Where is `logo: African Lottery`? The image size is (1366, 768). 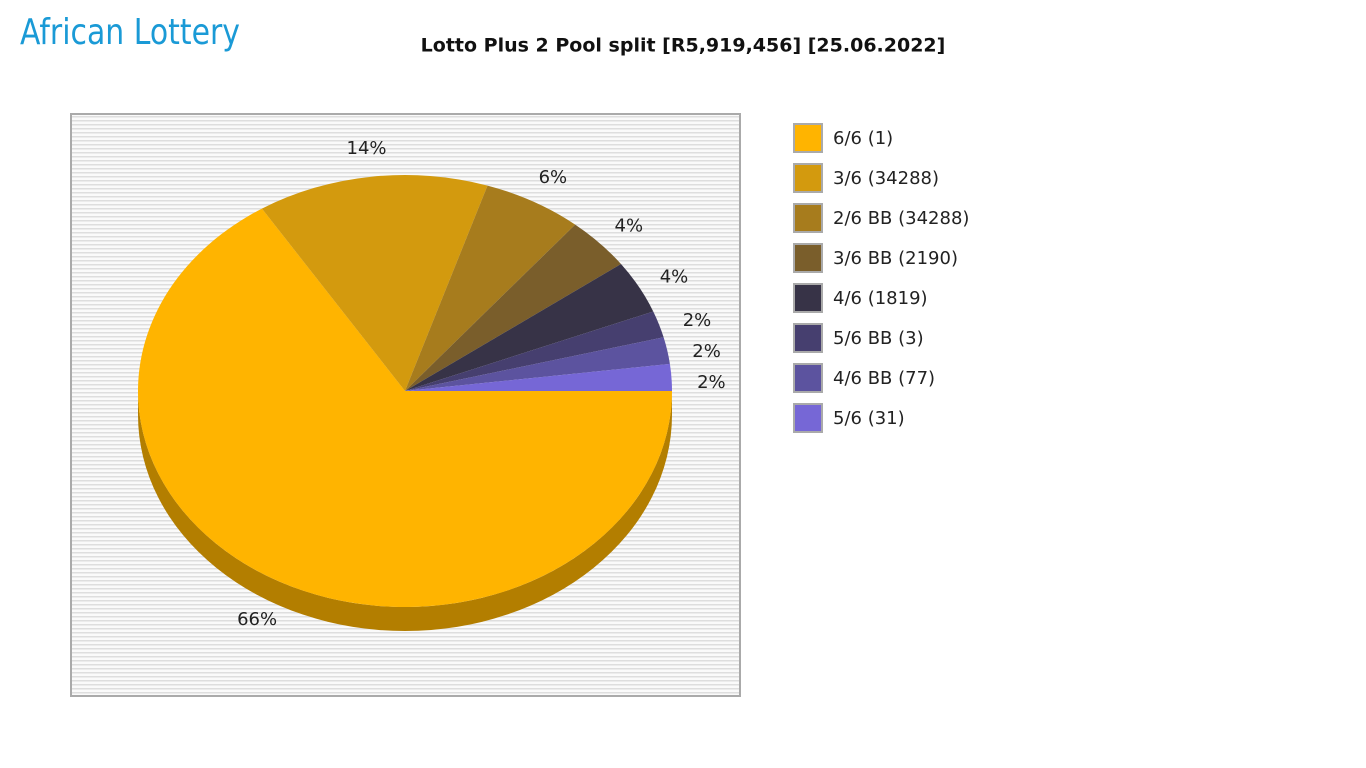 logo: African Lottery is located at coordinates (130, 32).